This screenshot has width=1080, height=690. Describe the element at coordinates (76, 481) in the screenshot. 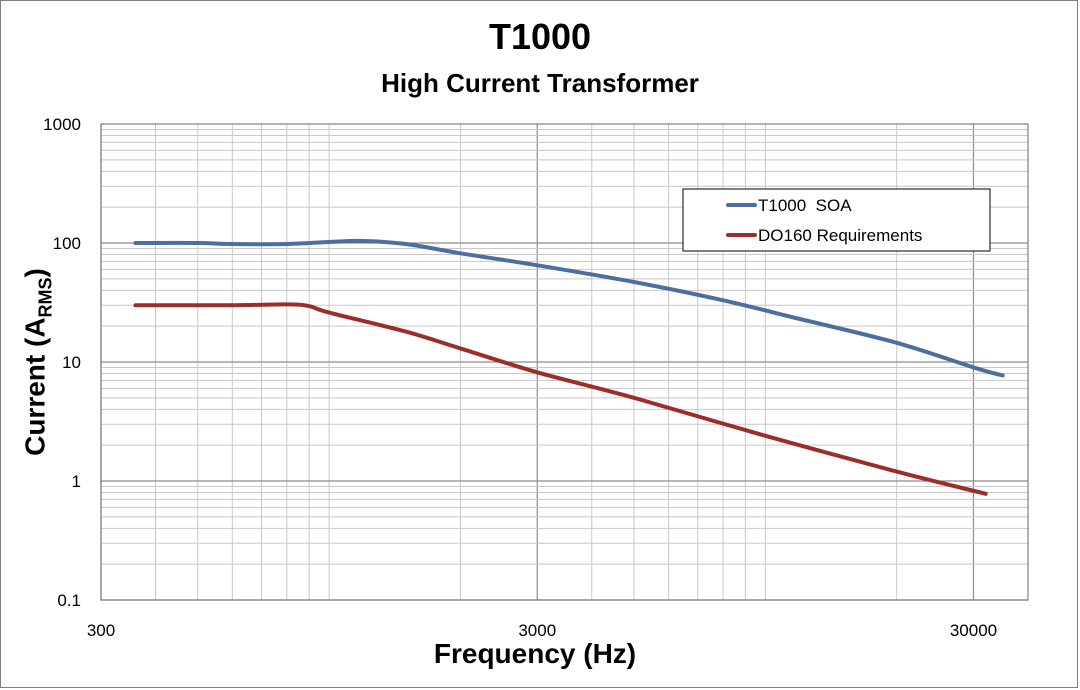

I see `y-tick-label: 1` at that location.